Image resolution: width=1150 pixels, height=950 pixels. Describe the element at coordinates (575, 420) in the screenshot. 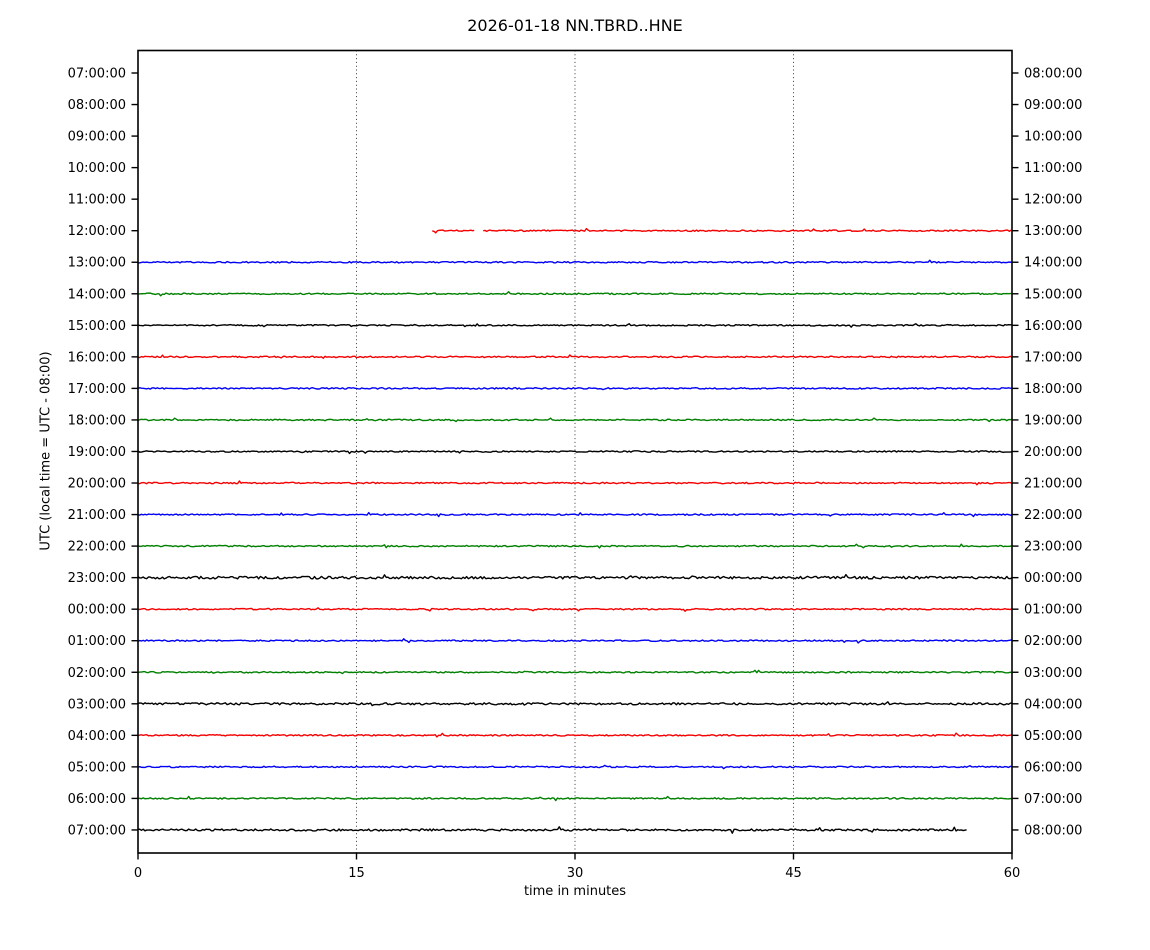

I see `trace-row-18:00:00` at that location.